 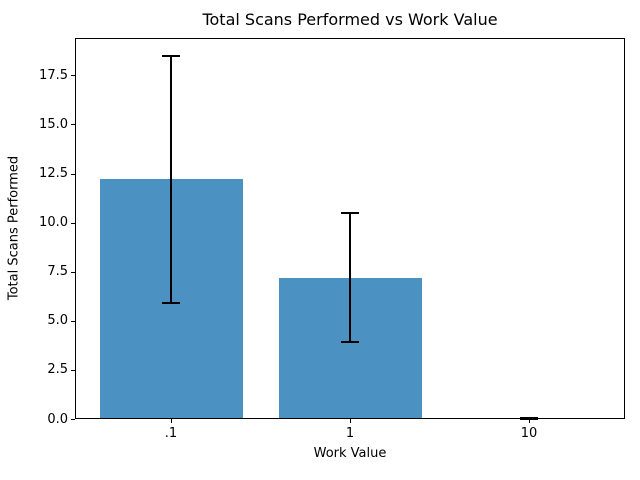 I want to click on x-axis-label: Work Value, so click(x=350, y=453).